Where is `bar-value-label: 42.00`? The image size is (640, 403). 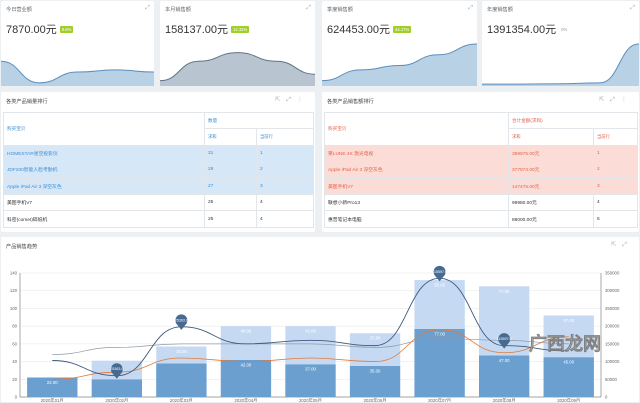
bar-value-label: 42.00 is located at coordinates (246, 364).